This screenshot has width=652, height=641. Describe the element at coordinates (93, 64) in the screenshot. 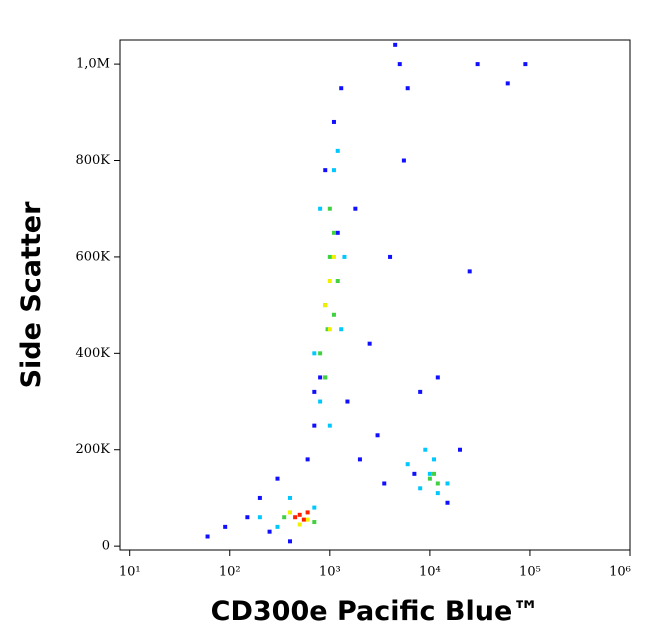

I see `y-tick-label: 1,0M` at that location.